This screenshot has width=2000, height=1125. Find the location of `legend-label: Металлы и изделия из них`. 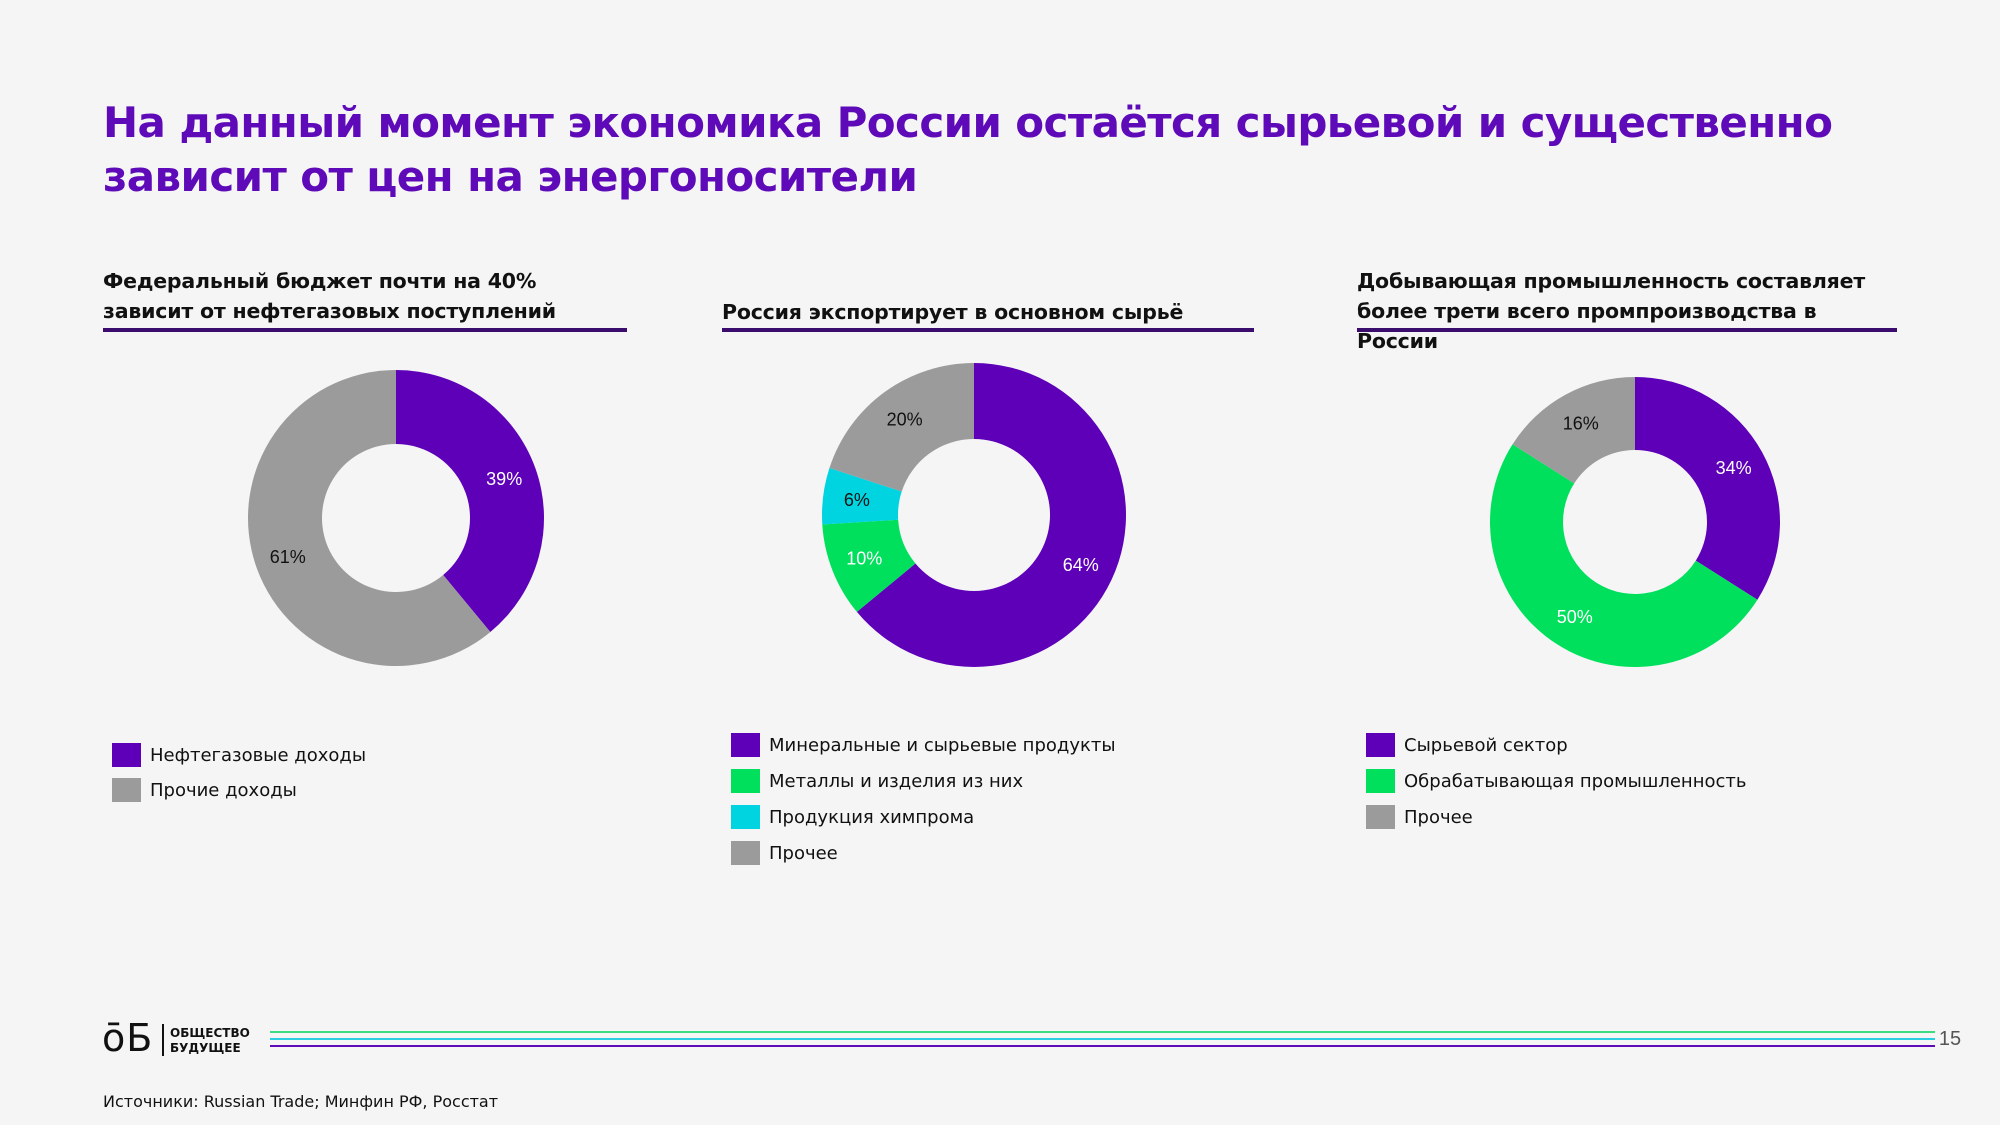

legend-label: Металлы и изделия из них is located at coordinates (896, 781).